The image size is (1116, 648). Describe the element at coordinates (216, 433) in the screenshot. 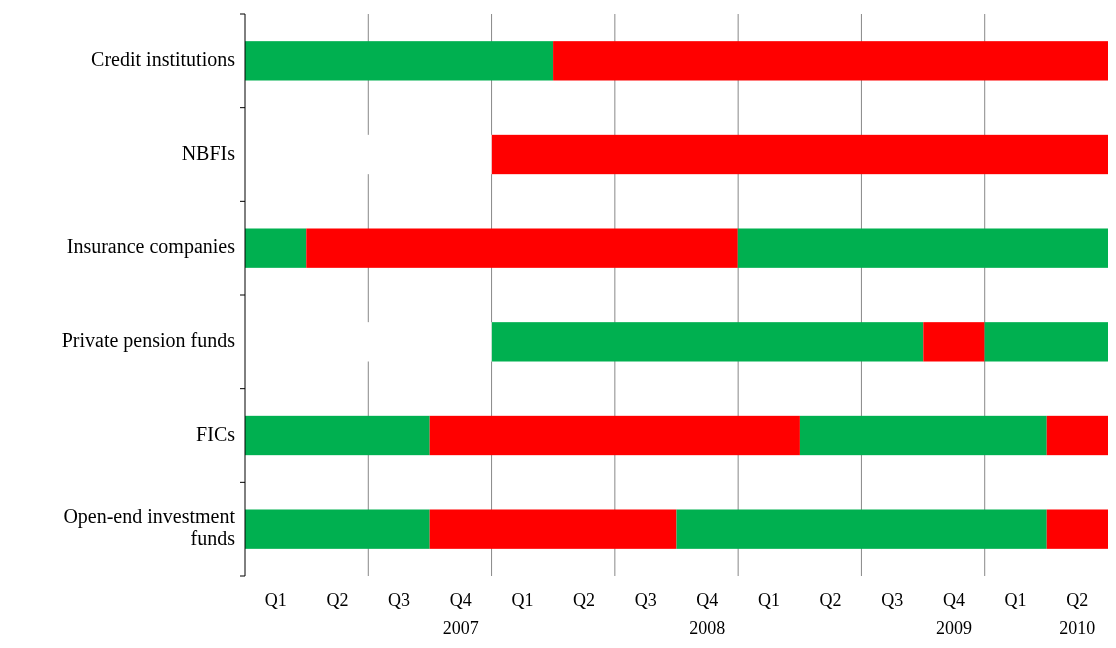

I see `y-tick-label: FICs` at that location.